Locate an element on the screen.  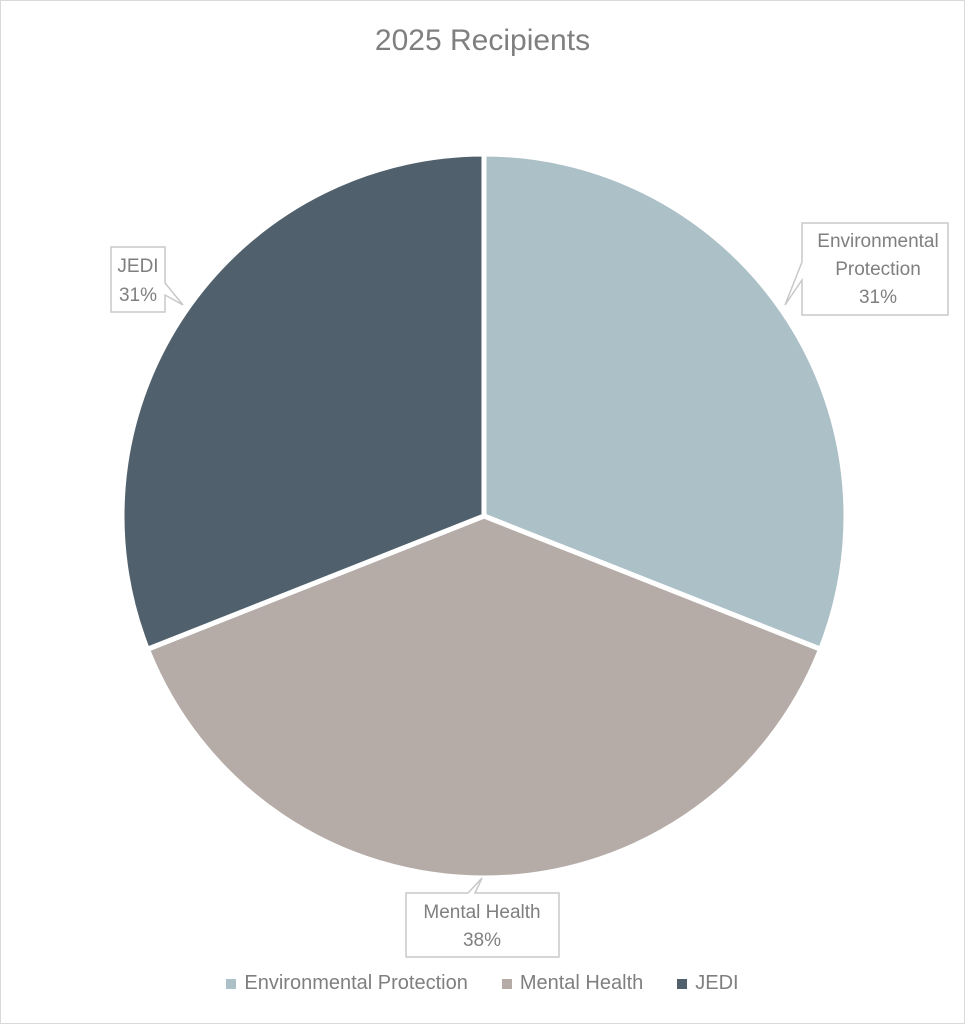
legend-item-mental-health: Mental Health is located at coordinates (572, 983).